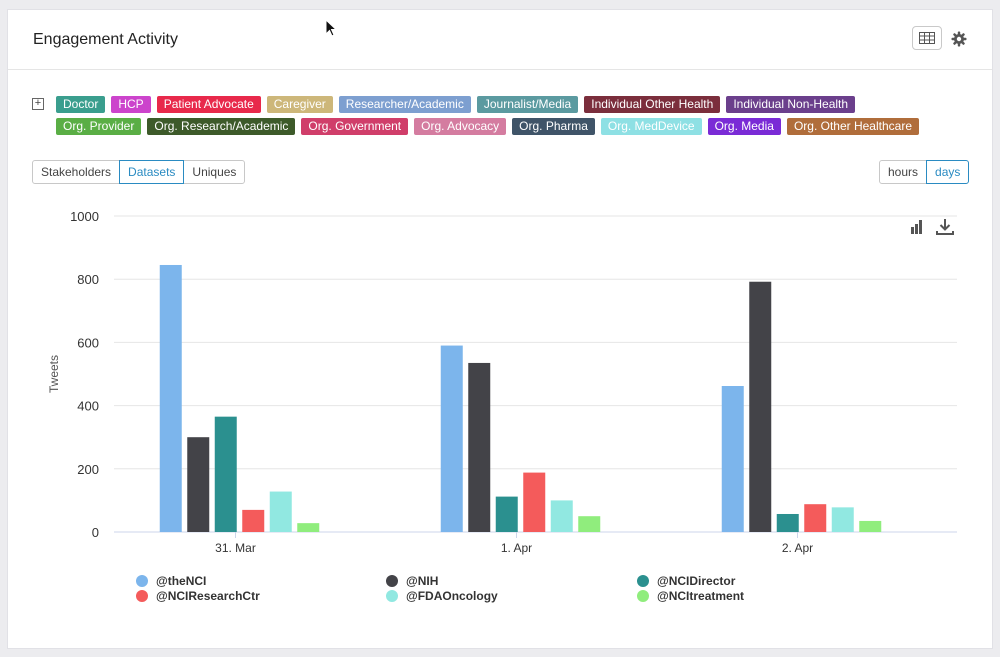 The image size is (1000, 657). I want to click on legend-item: @NCItreatment, so click(690, 596).